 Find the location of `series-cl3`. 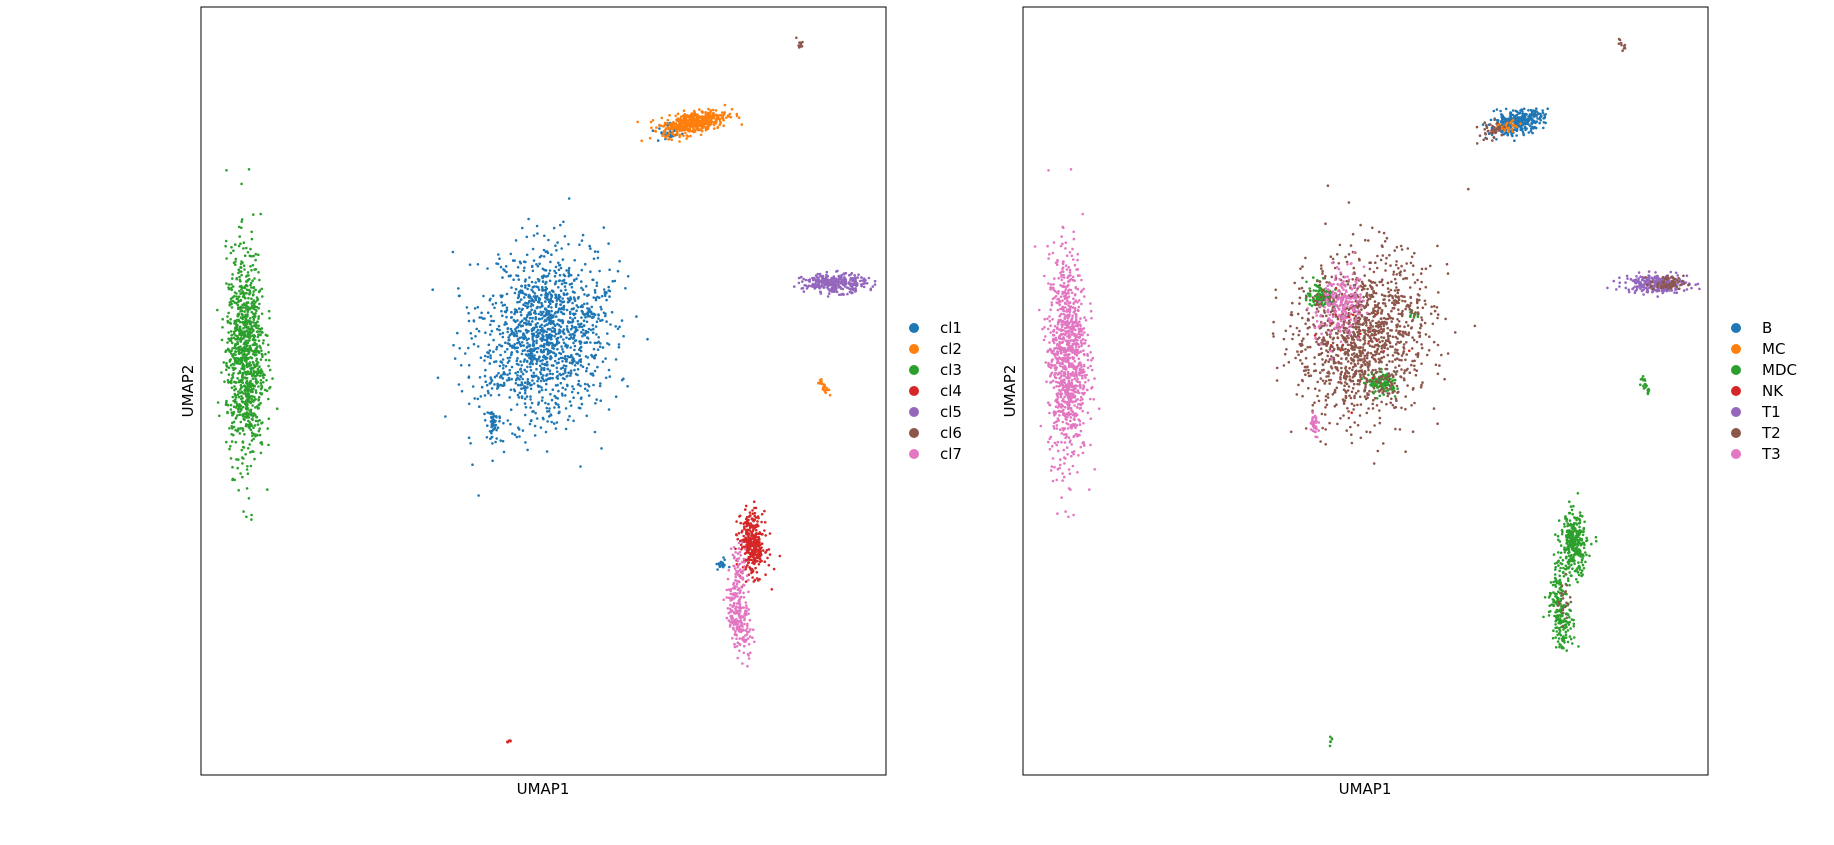

series-cl3 is located at coordinates (247, 344).